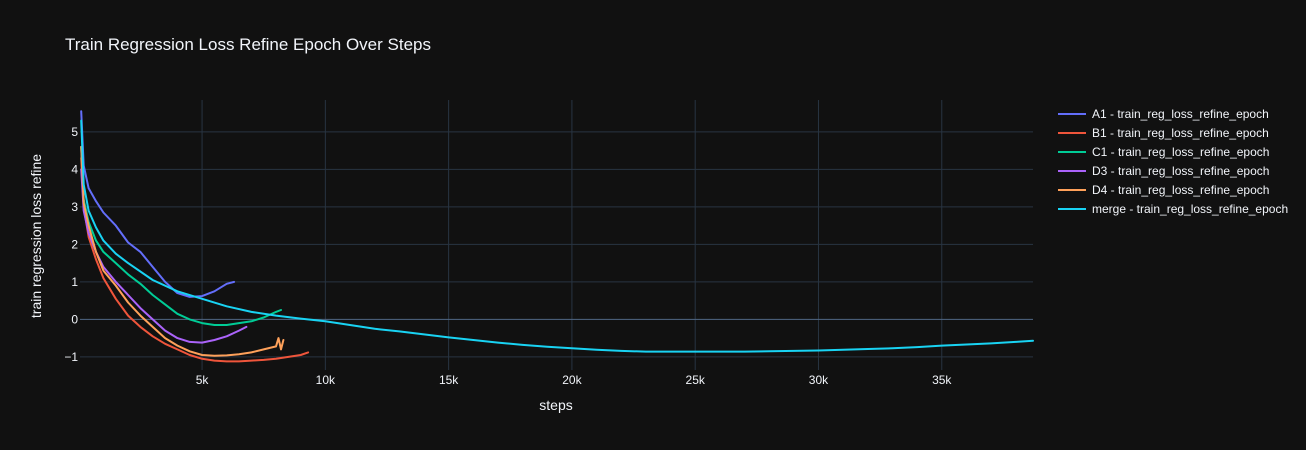 The width and height of the screenshot is (1306, 450). I want to click on x-tick-label: 20k, so click(572, 380).